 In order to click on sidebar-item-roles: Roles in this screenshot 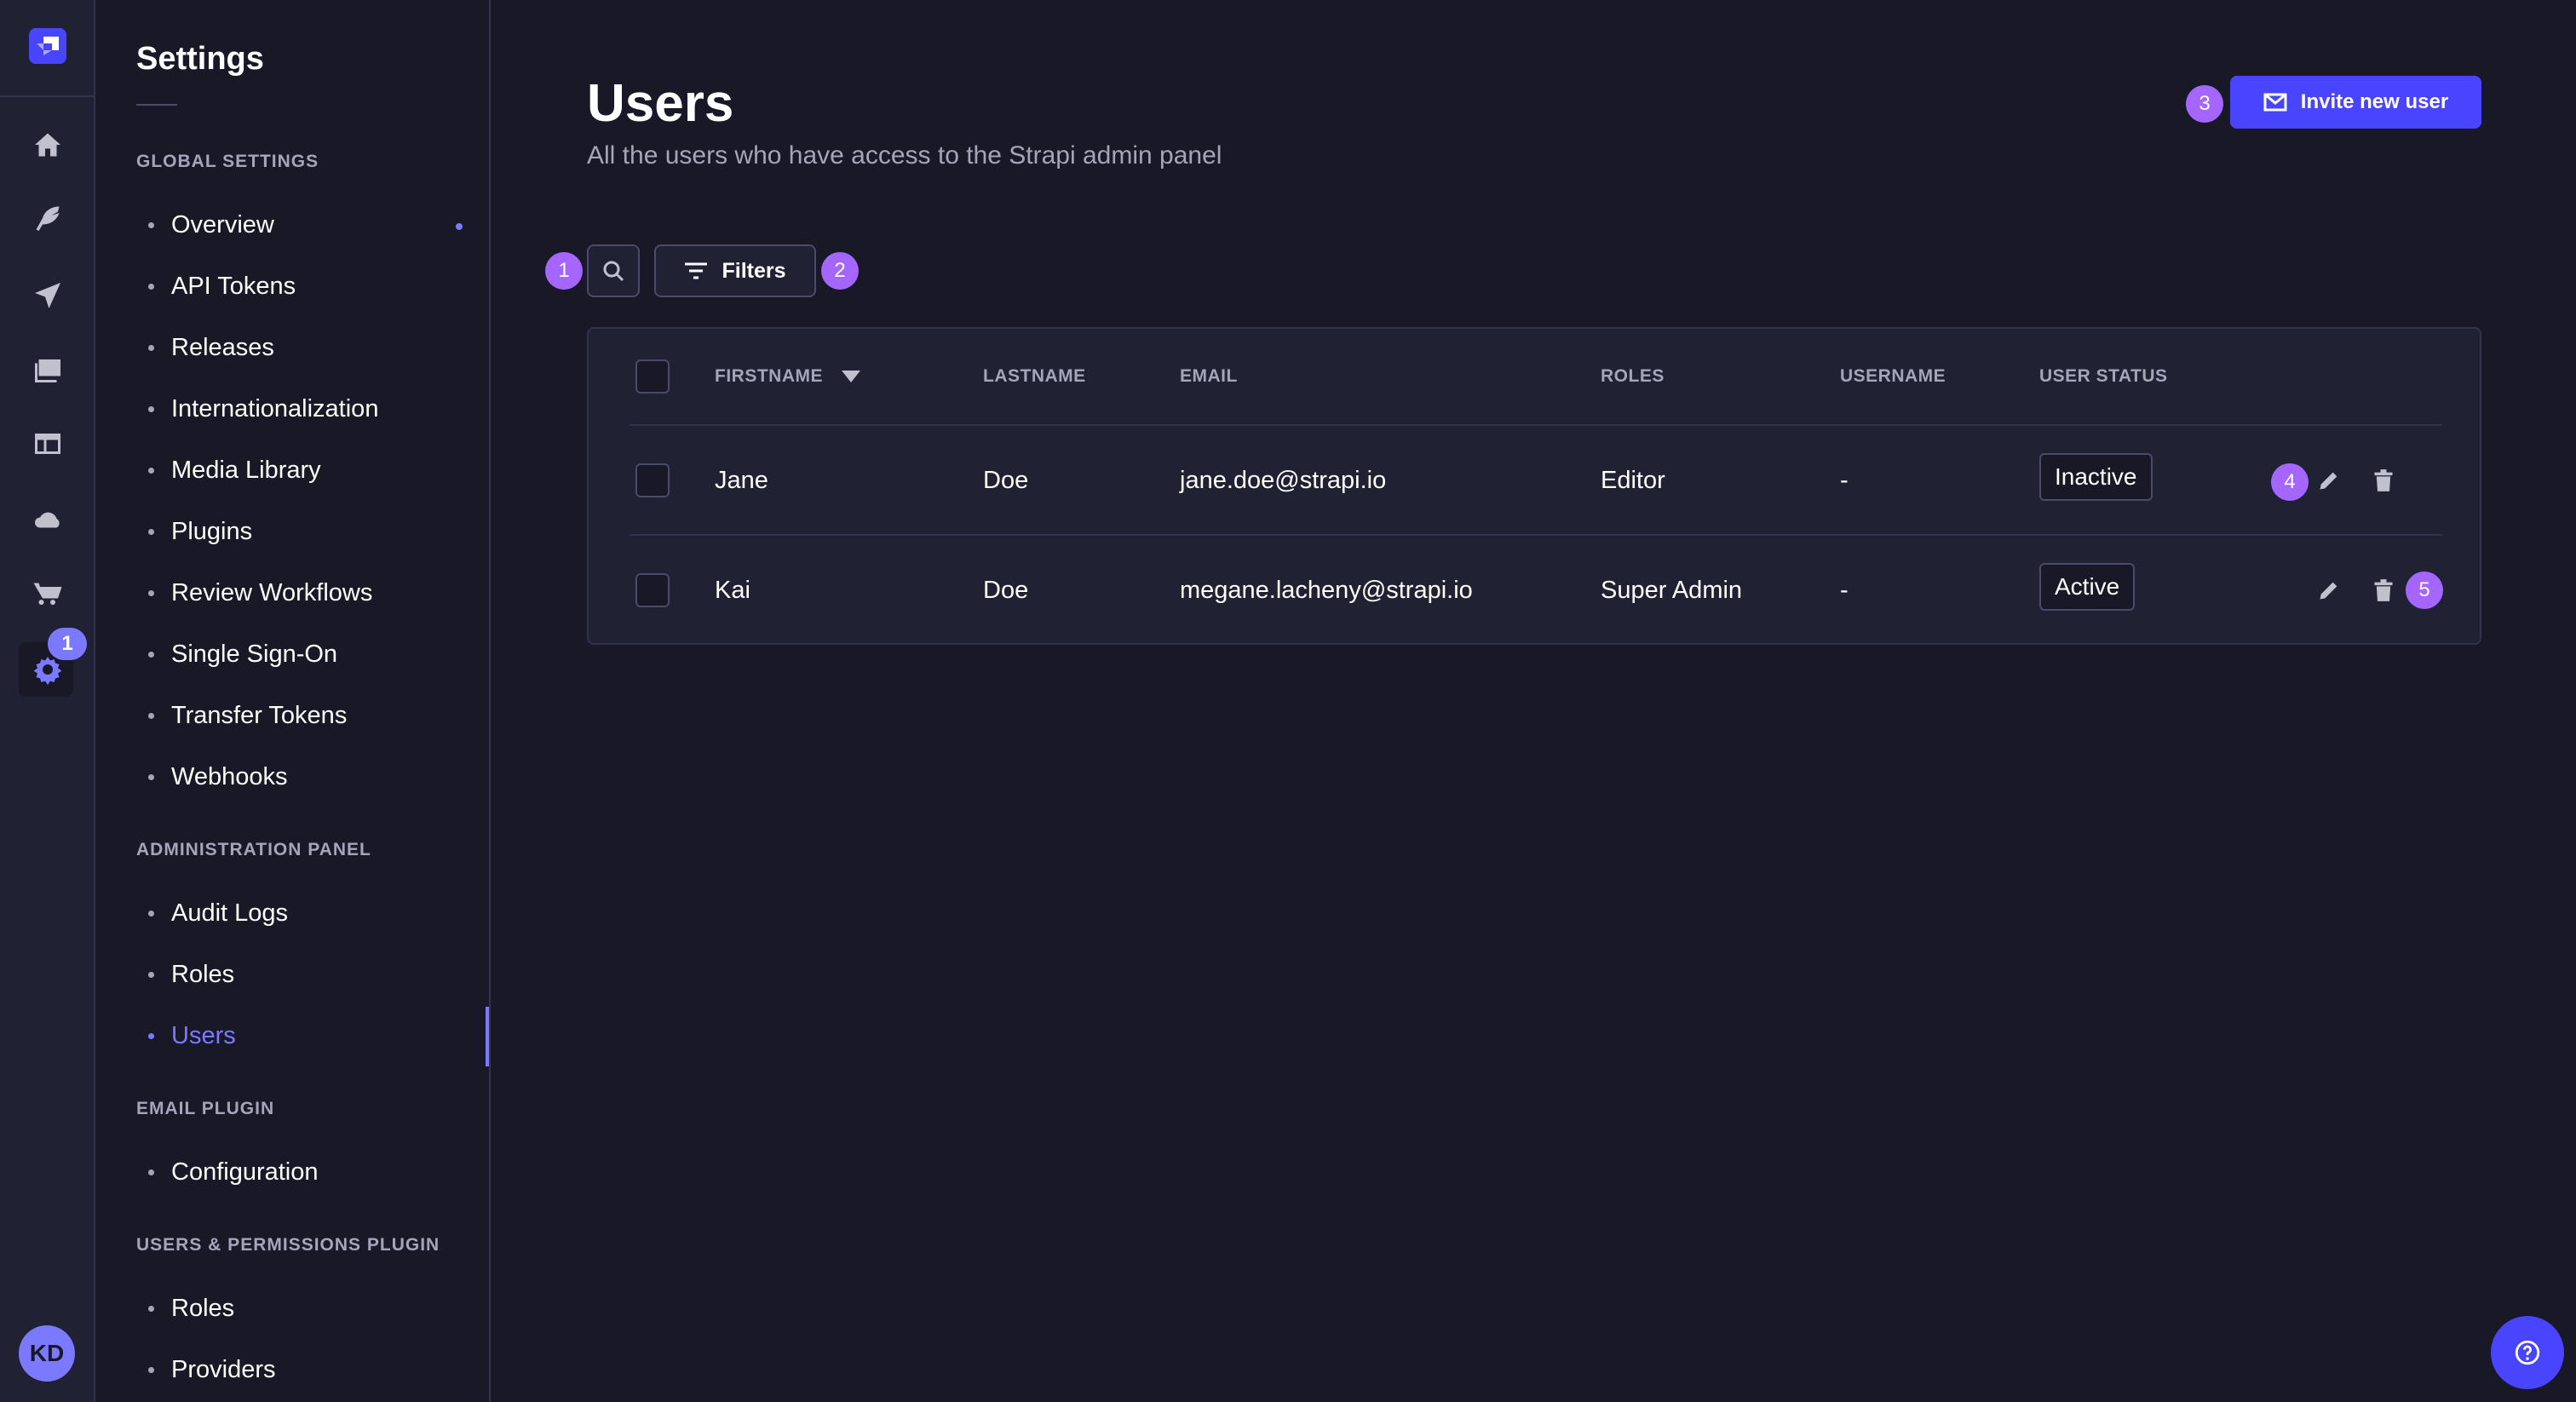, I will do `click(191, 975)`.